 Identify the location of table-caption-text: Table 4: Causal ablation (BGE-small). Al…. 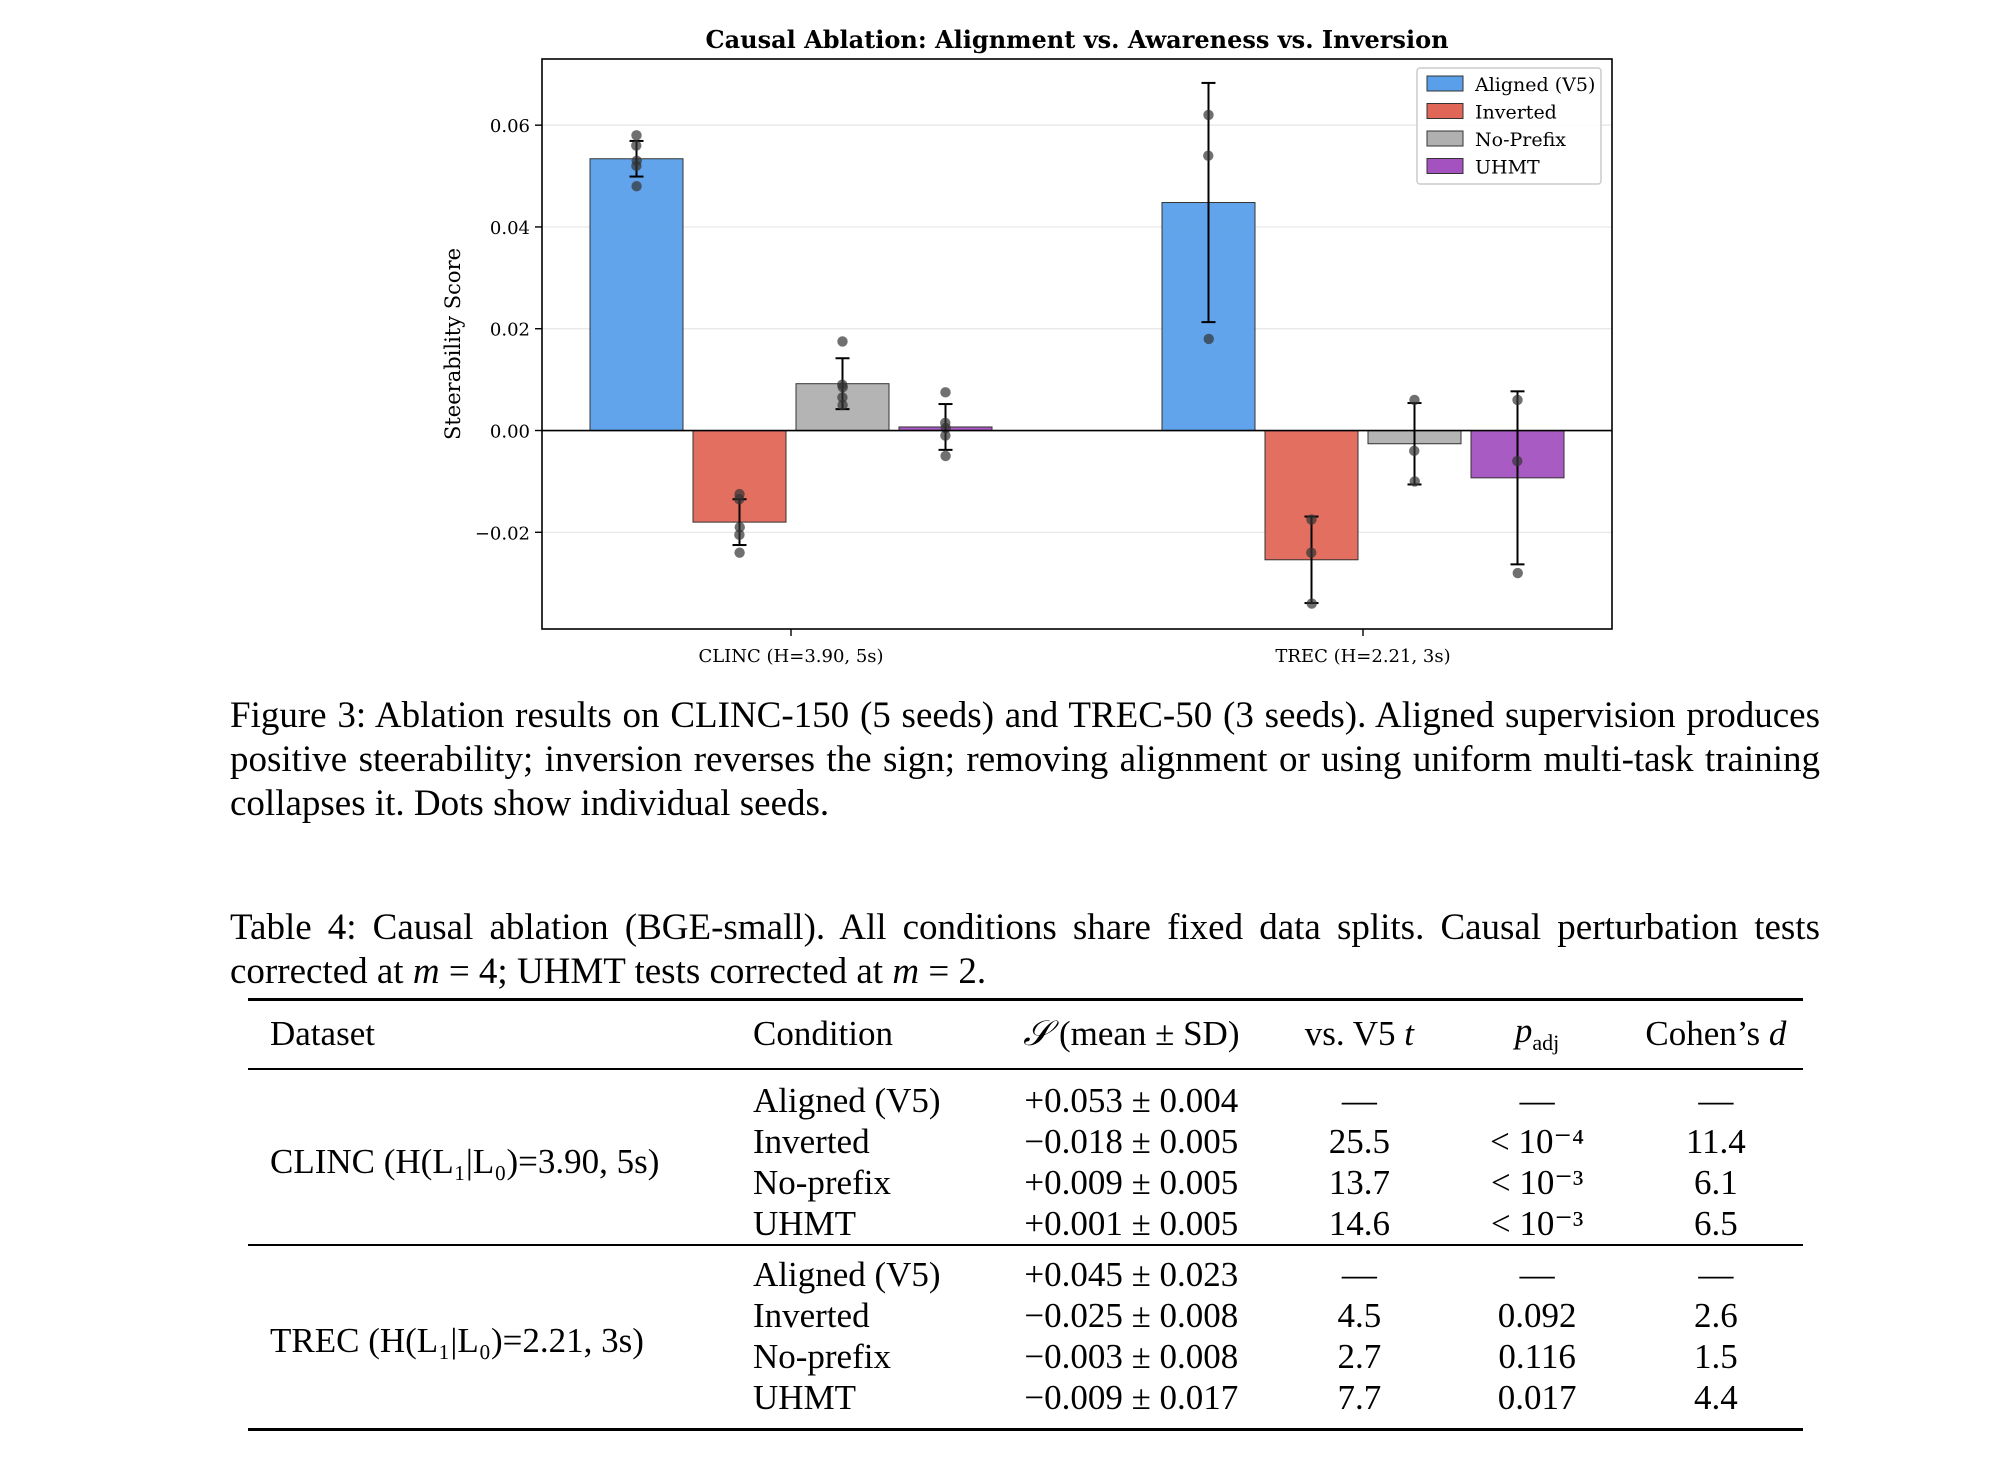
(1025, 949).